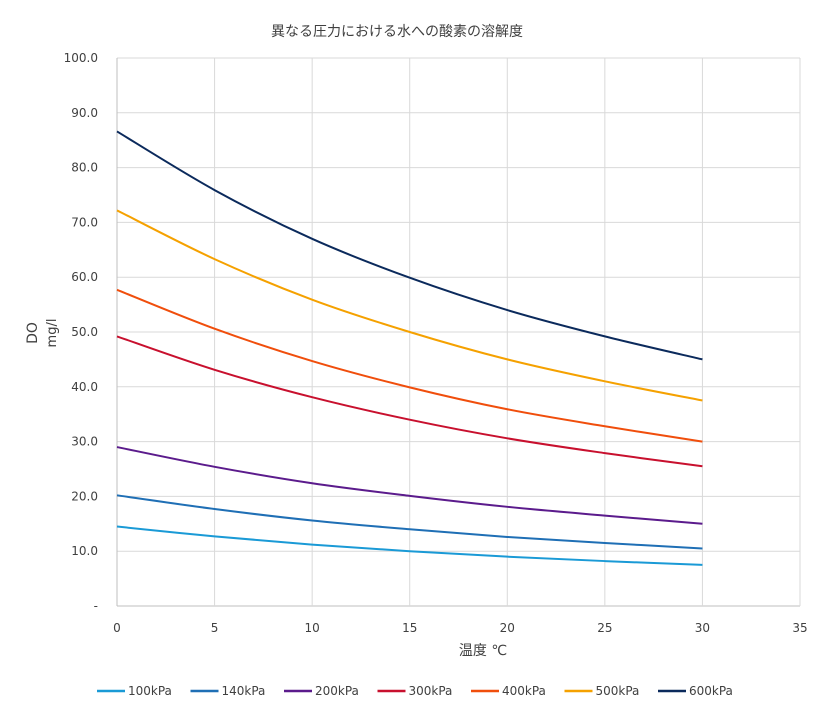 The height and width of the screenshot is (715, 825). I want to click on y-tick-label: 70.0, so click(84, 222).